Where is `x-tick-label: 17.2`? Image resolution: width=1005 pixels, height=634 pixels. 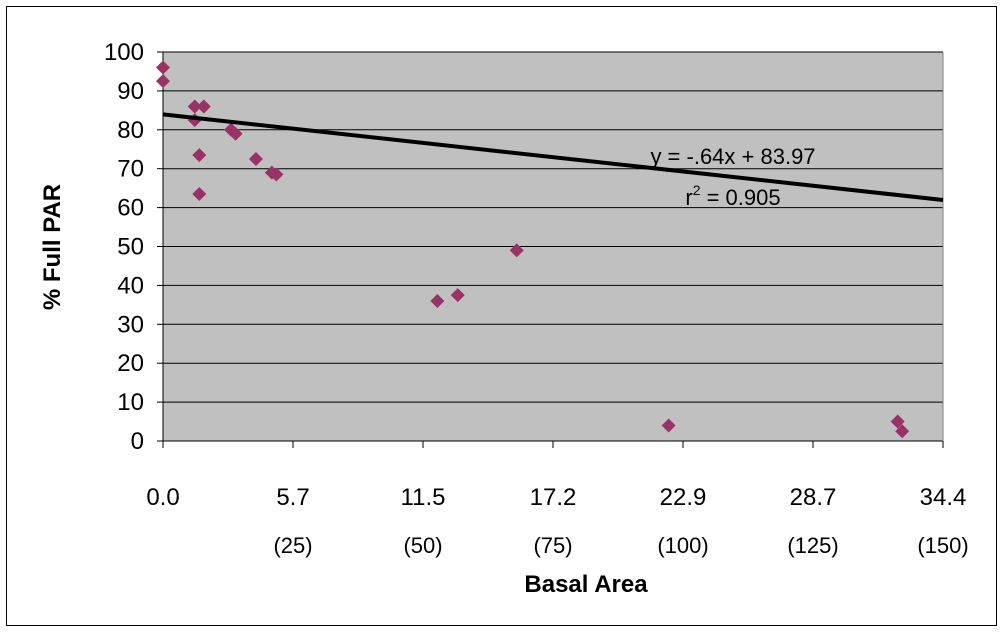 x-tick-label: 17.2 is located at coordinates (553, 497).